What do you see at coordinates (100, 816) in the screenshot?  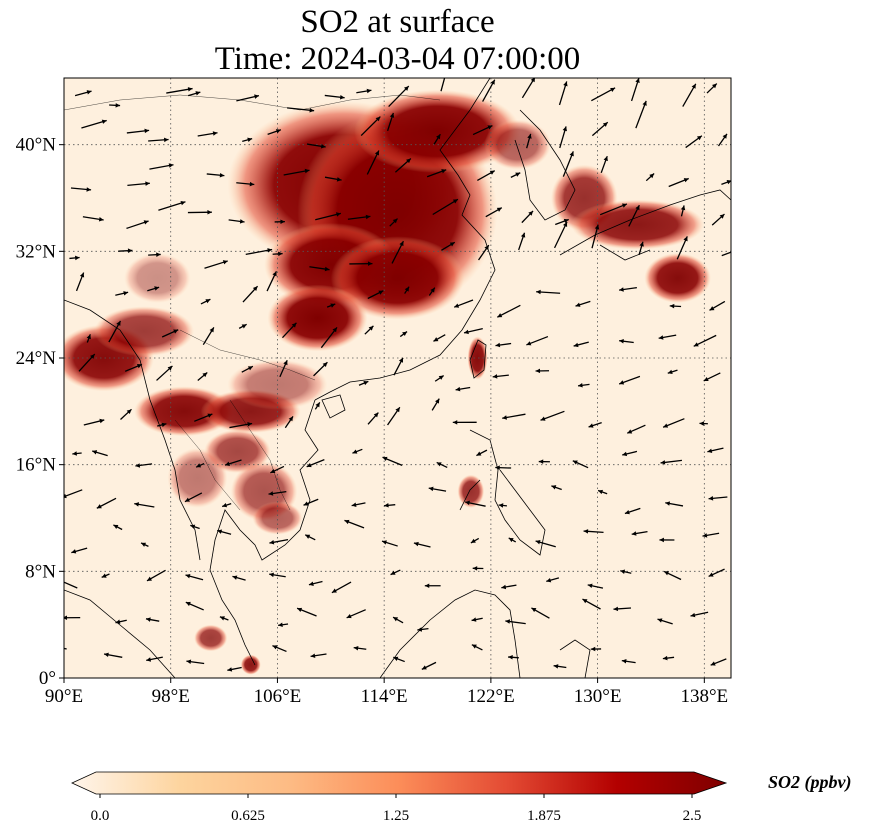 I see `colorbar-tick-label: 0.0` at bounding box center [100, 816].